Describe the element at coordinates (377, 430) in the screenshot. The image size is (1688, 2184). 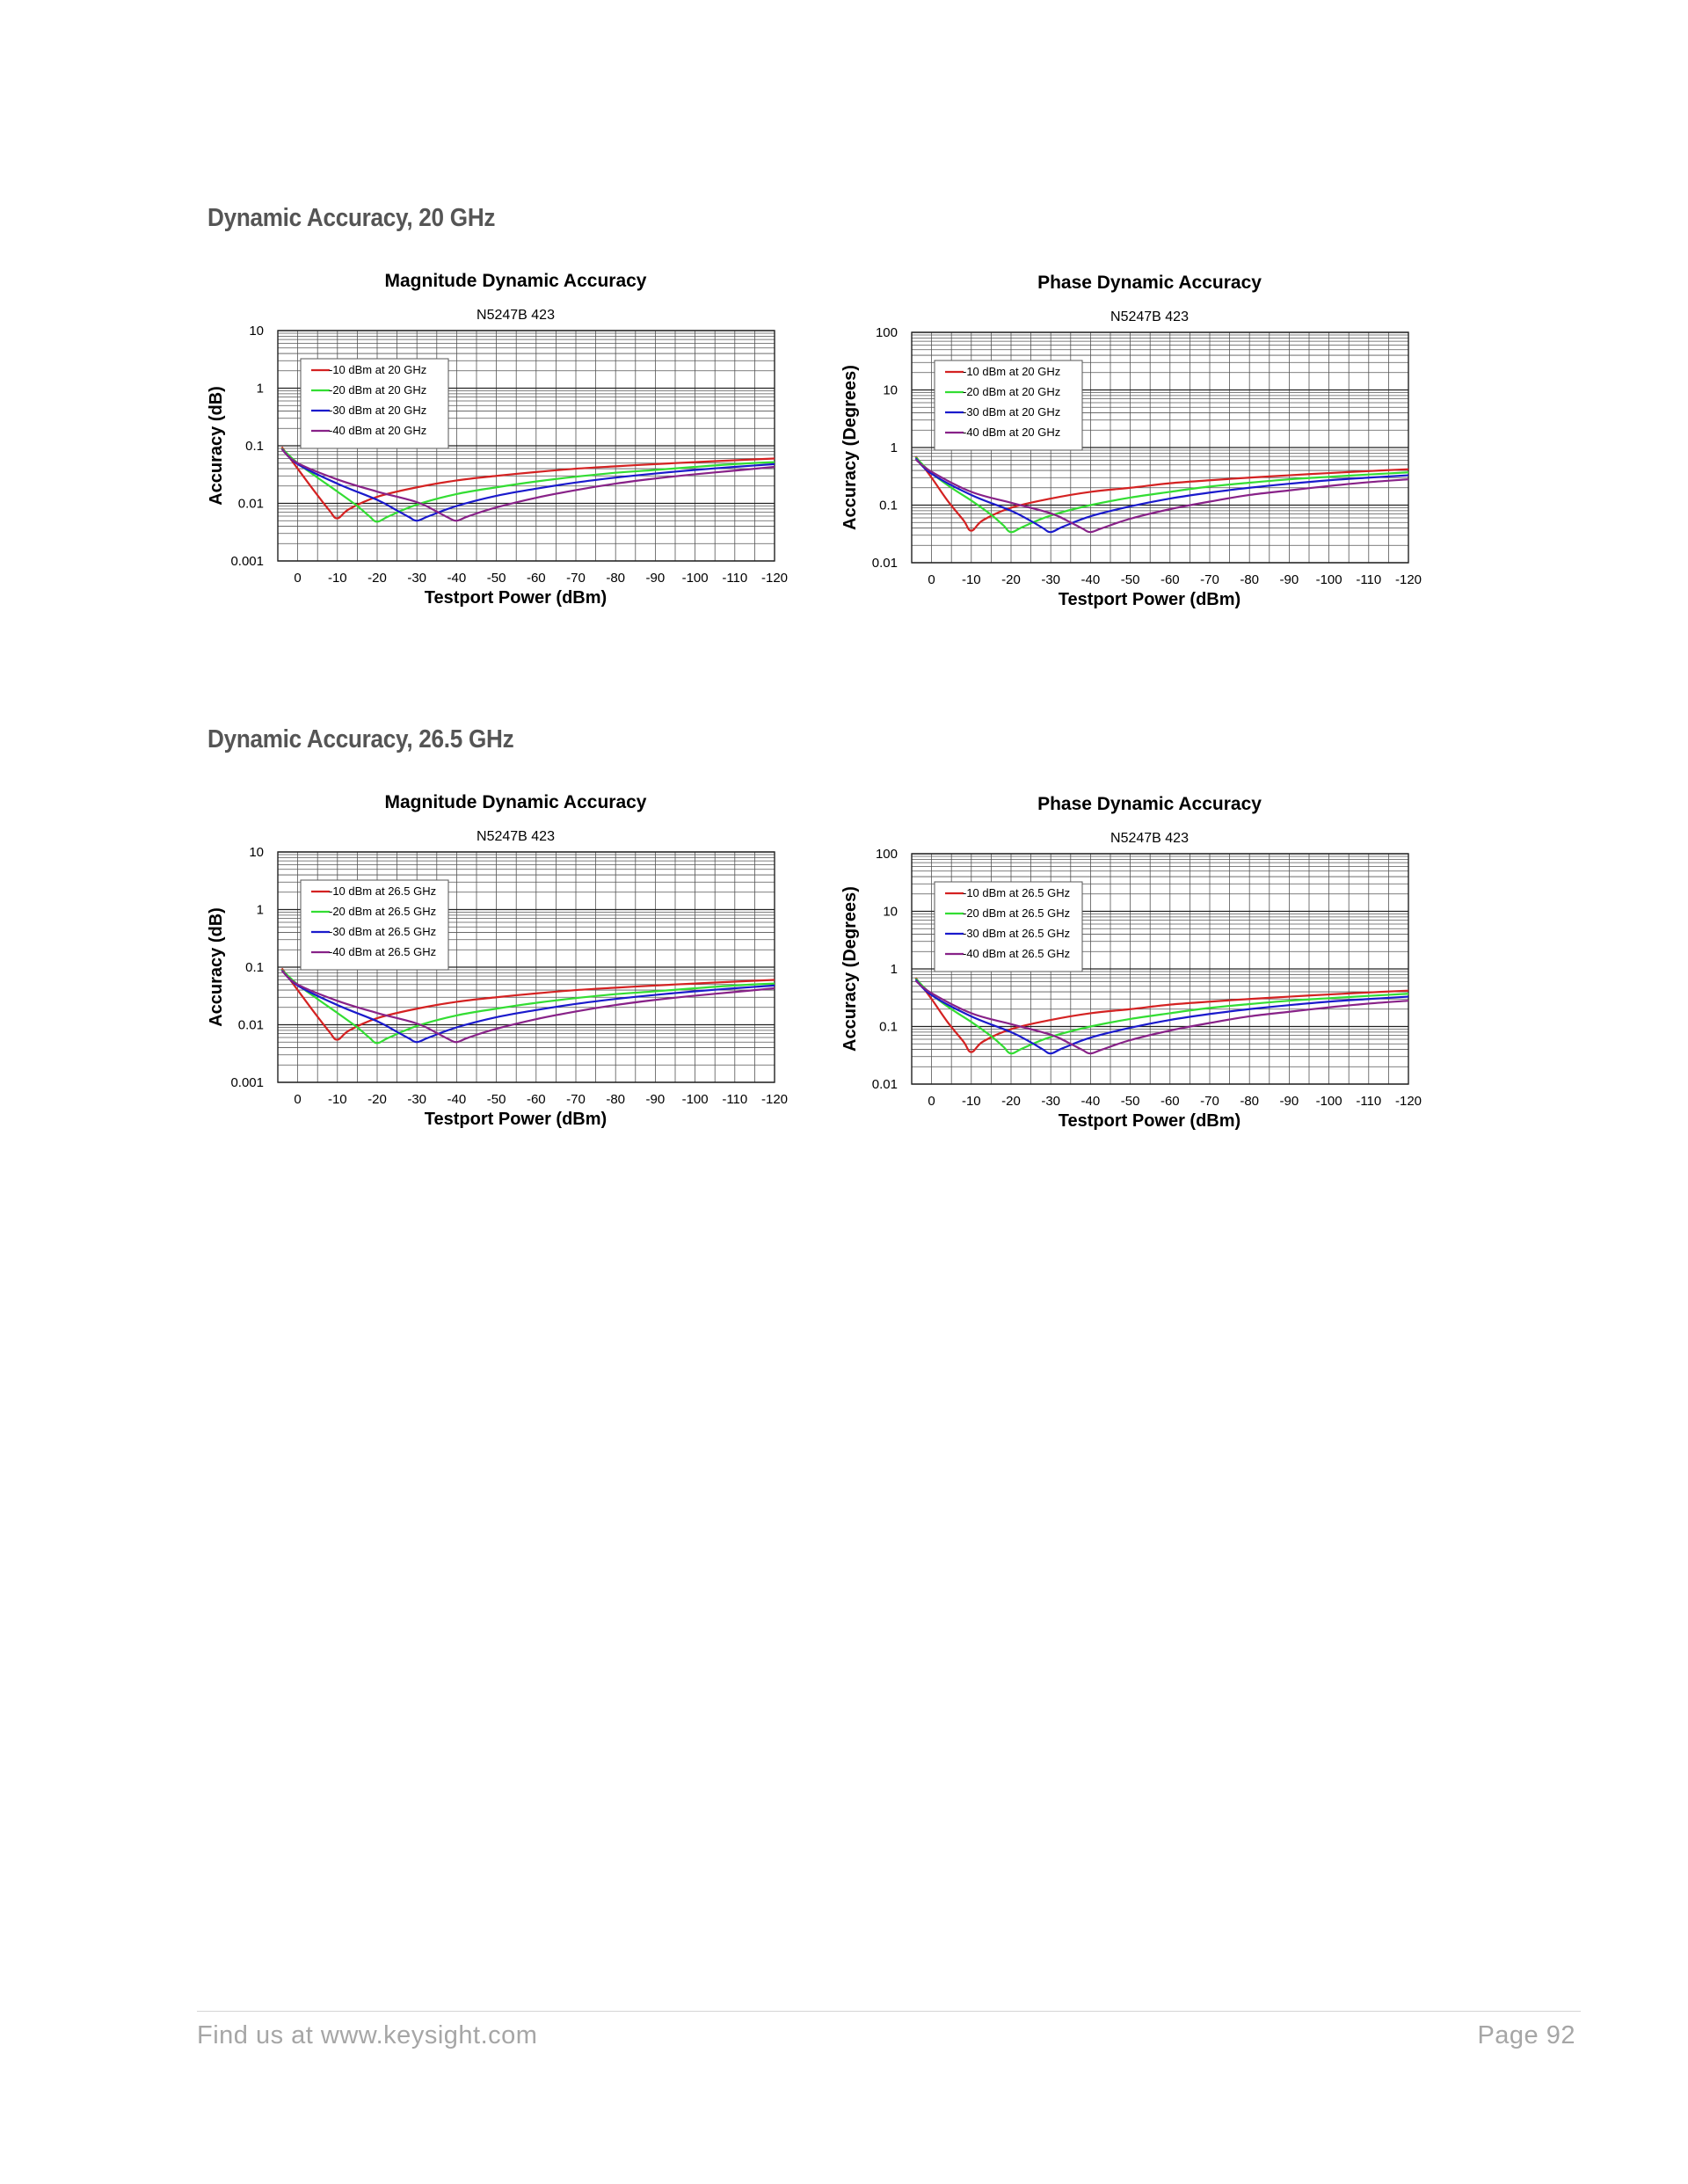
I see `legend-entry: -40 dBm at 20 GHz` at that location.